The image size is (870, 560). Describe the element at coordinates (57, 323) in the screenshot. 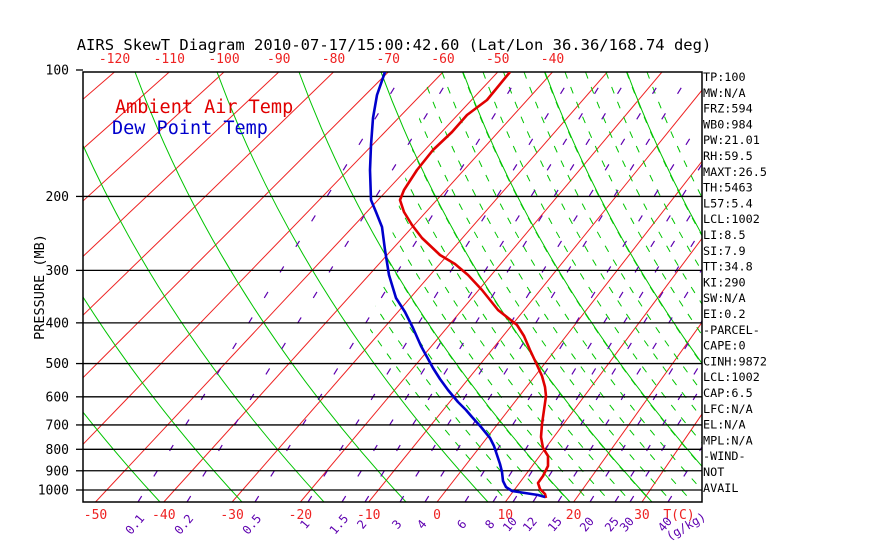

I see `pressure-tick-label: 400` at that location.